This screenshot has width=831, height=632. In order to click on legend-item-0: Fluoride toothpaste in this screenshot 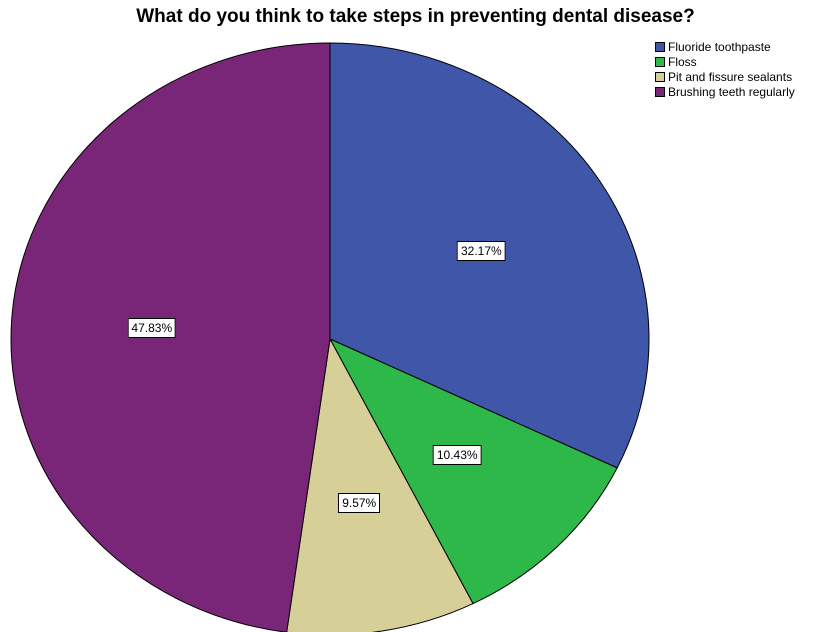, I will do `click(725, 46)`.